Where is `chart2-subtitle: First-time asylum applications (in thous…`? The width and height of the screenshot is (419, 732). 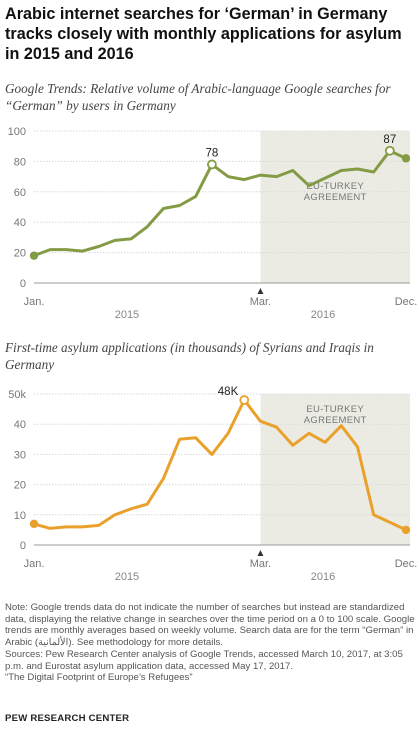 chart2-subtitle: First-time asylum applications (in thous… is located at coordinates (189, 356).